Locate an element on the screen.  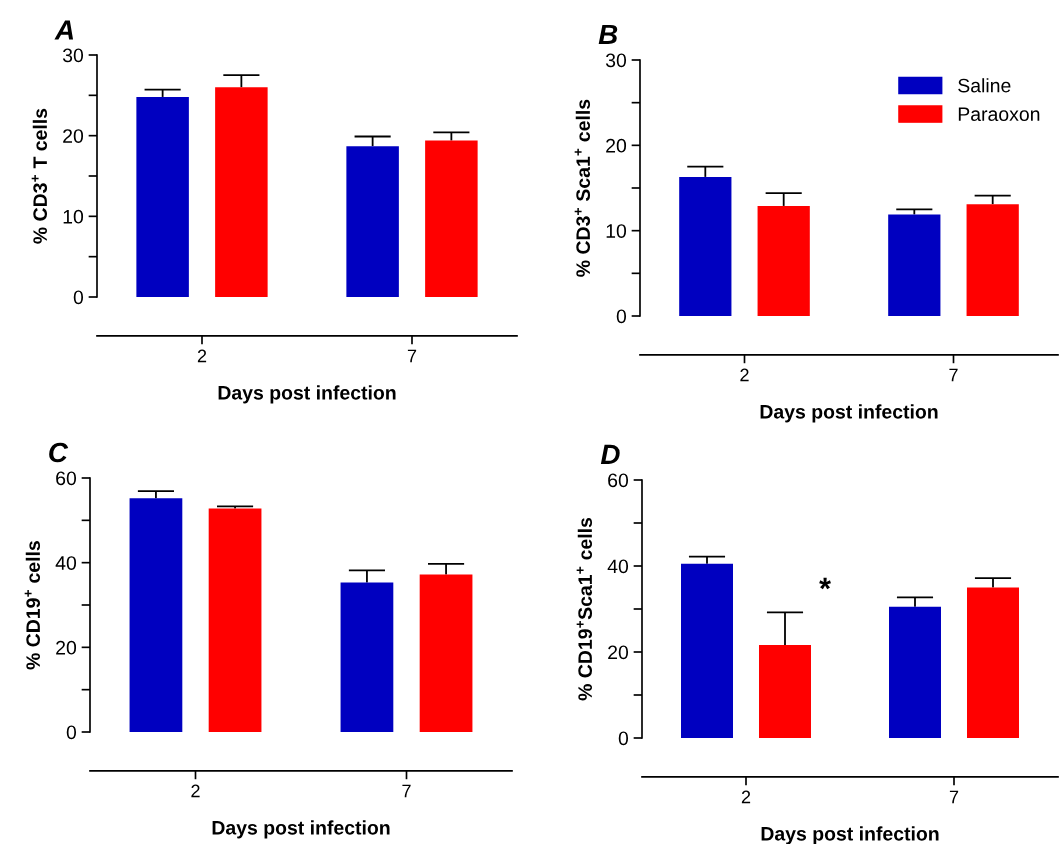
y-axis-title: % CD3$^{+}$ T cells is located at coordinates (39, 176).